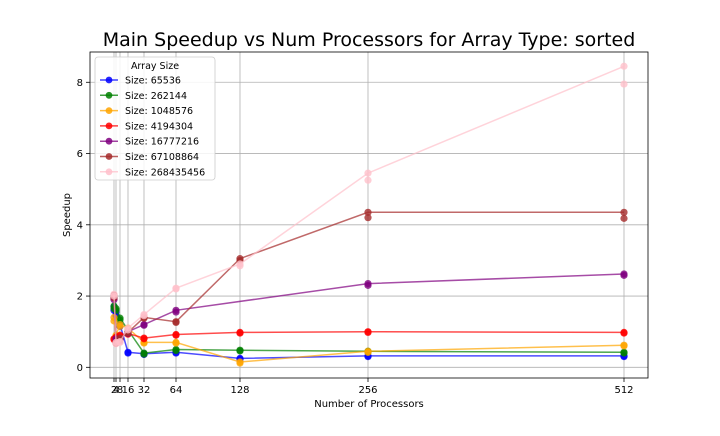 The height and width of the screenshot is (436, 720). Describe the element at coordinates (176, 390) in the screenshot. I see `x-tick-label: 64` at that location.